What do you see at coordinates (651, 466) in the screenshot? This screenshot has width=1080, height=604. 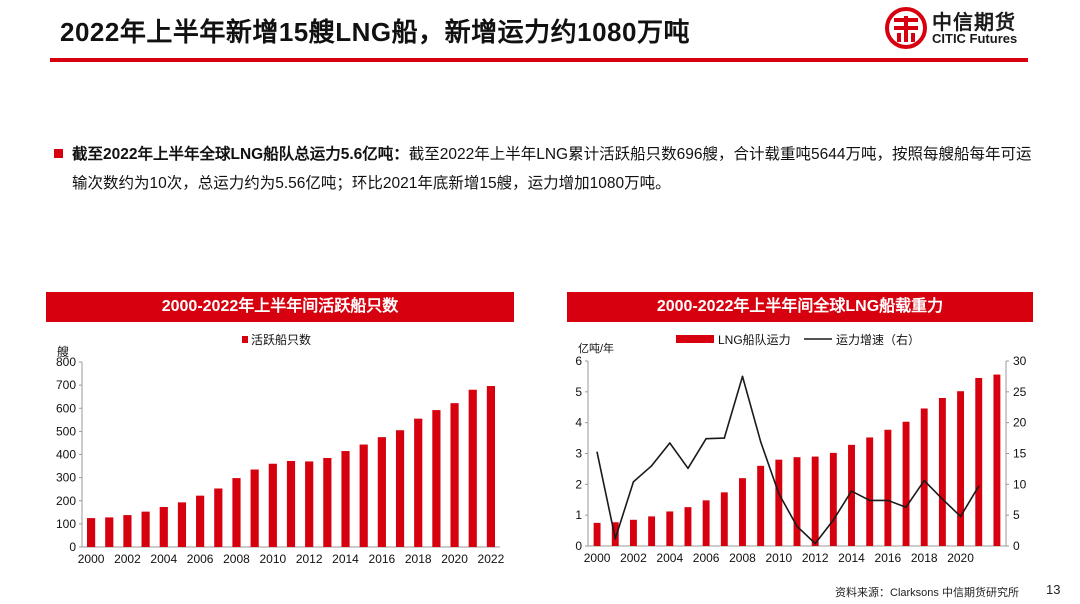 I see `growth-point-2003` at bounding box center [651, 466].